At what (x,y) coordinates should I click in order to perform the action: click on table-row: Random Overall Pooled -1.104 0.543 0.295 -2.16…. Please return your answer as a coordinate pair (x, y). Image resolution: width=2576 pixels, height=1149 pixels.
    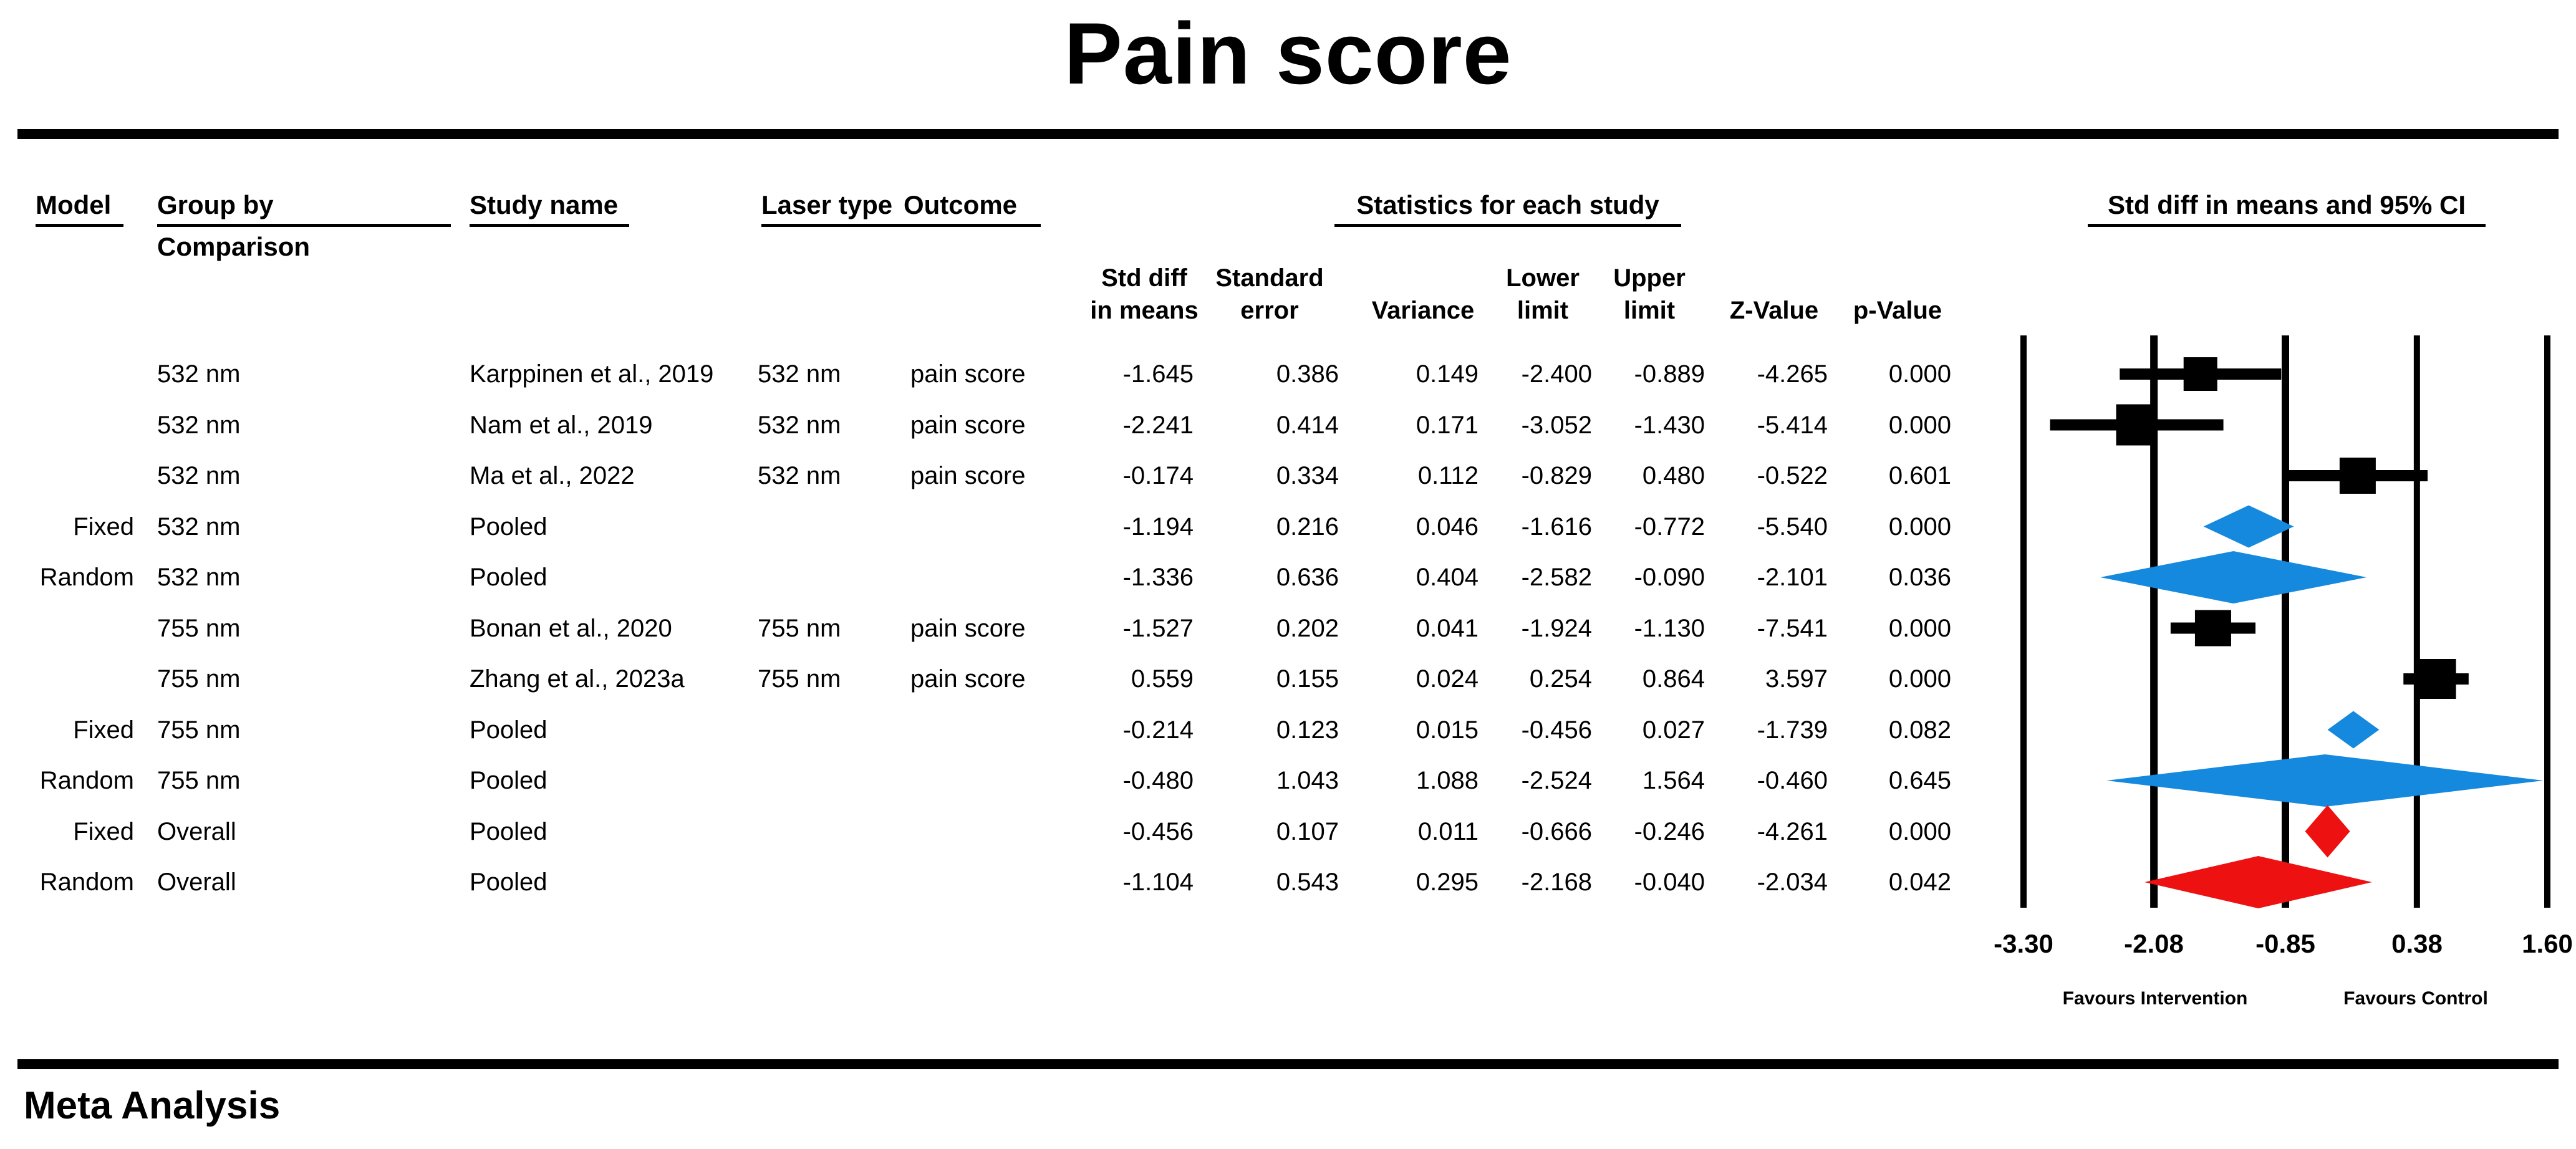
    Looking at the image, I should click on (991, 882).